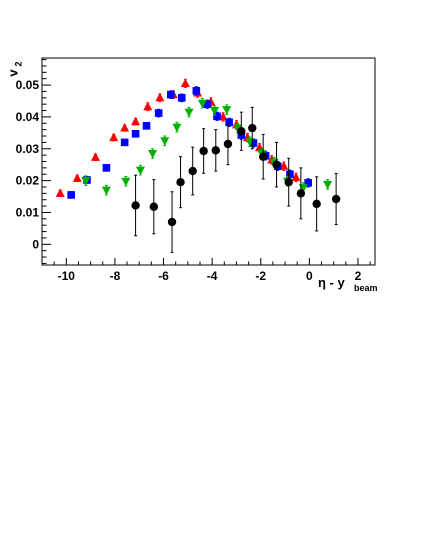  Describe the element at coordinates (260, 276) in the screenshot. I see `x-tick-label: -2` at that location.